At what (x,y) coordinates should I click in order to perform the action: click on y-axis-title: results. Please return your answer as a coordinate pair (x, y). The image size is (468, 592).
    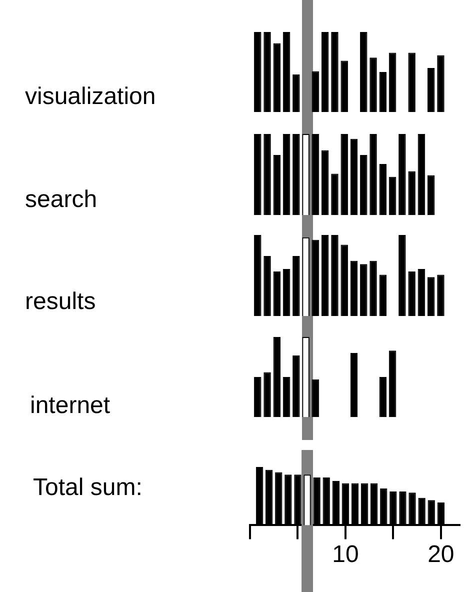
    Looking at the image, I should click on (60, 302).